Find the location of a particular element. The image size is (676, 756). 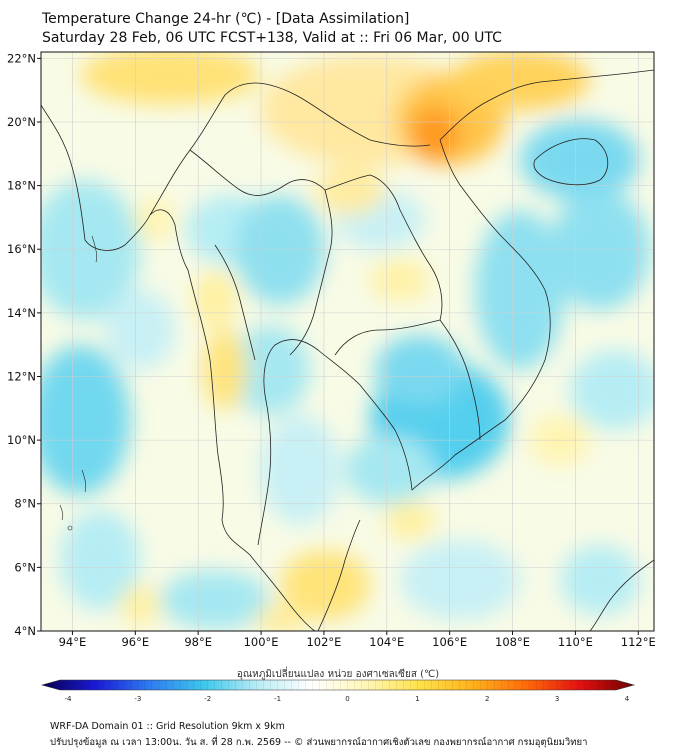

islands is located at coordinates (78, 383).